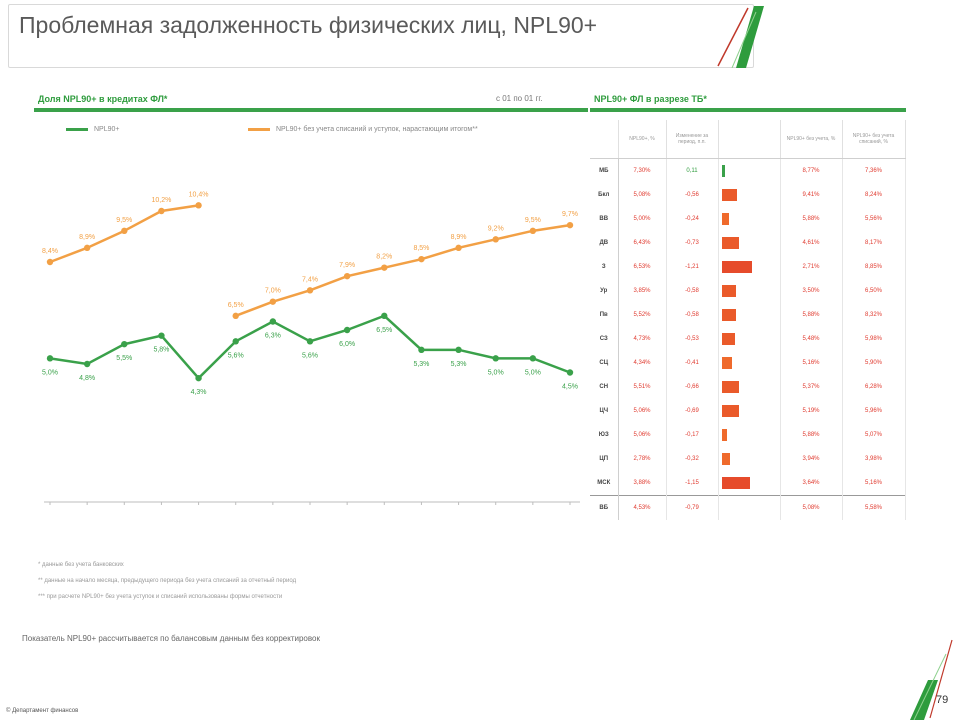  What do you see at coordinates (642, 483) in the screenshot?
I see `table-cell-npl: 3,88%` at bounding box center [642, 483].